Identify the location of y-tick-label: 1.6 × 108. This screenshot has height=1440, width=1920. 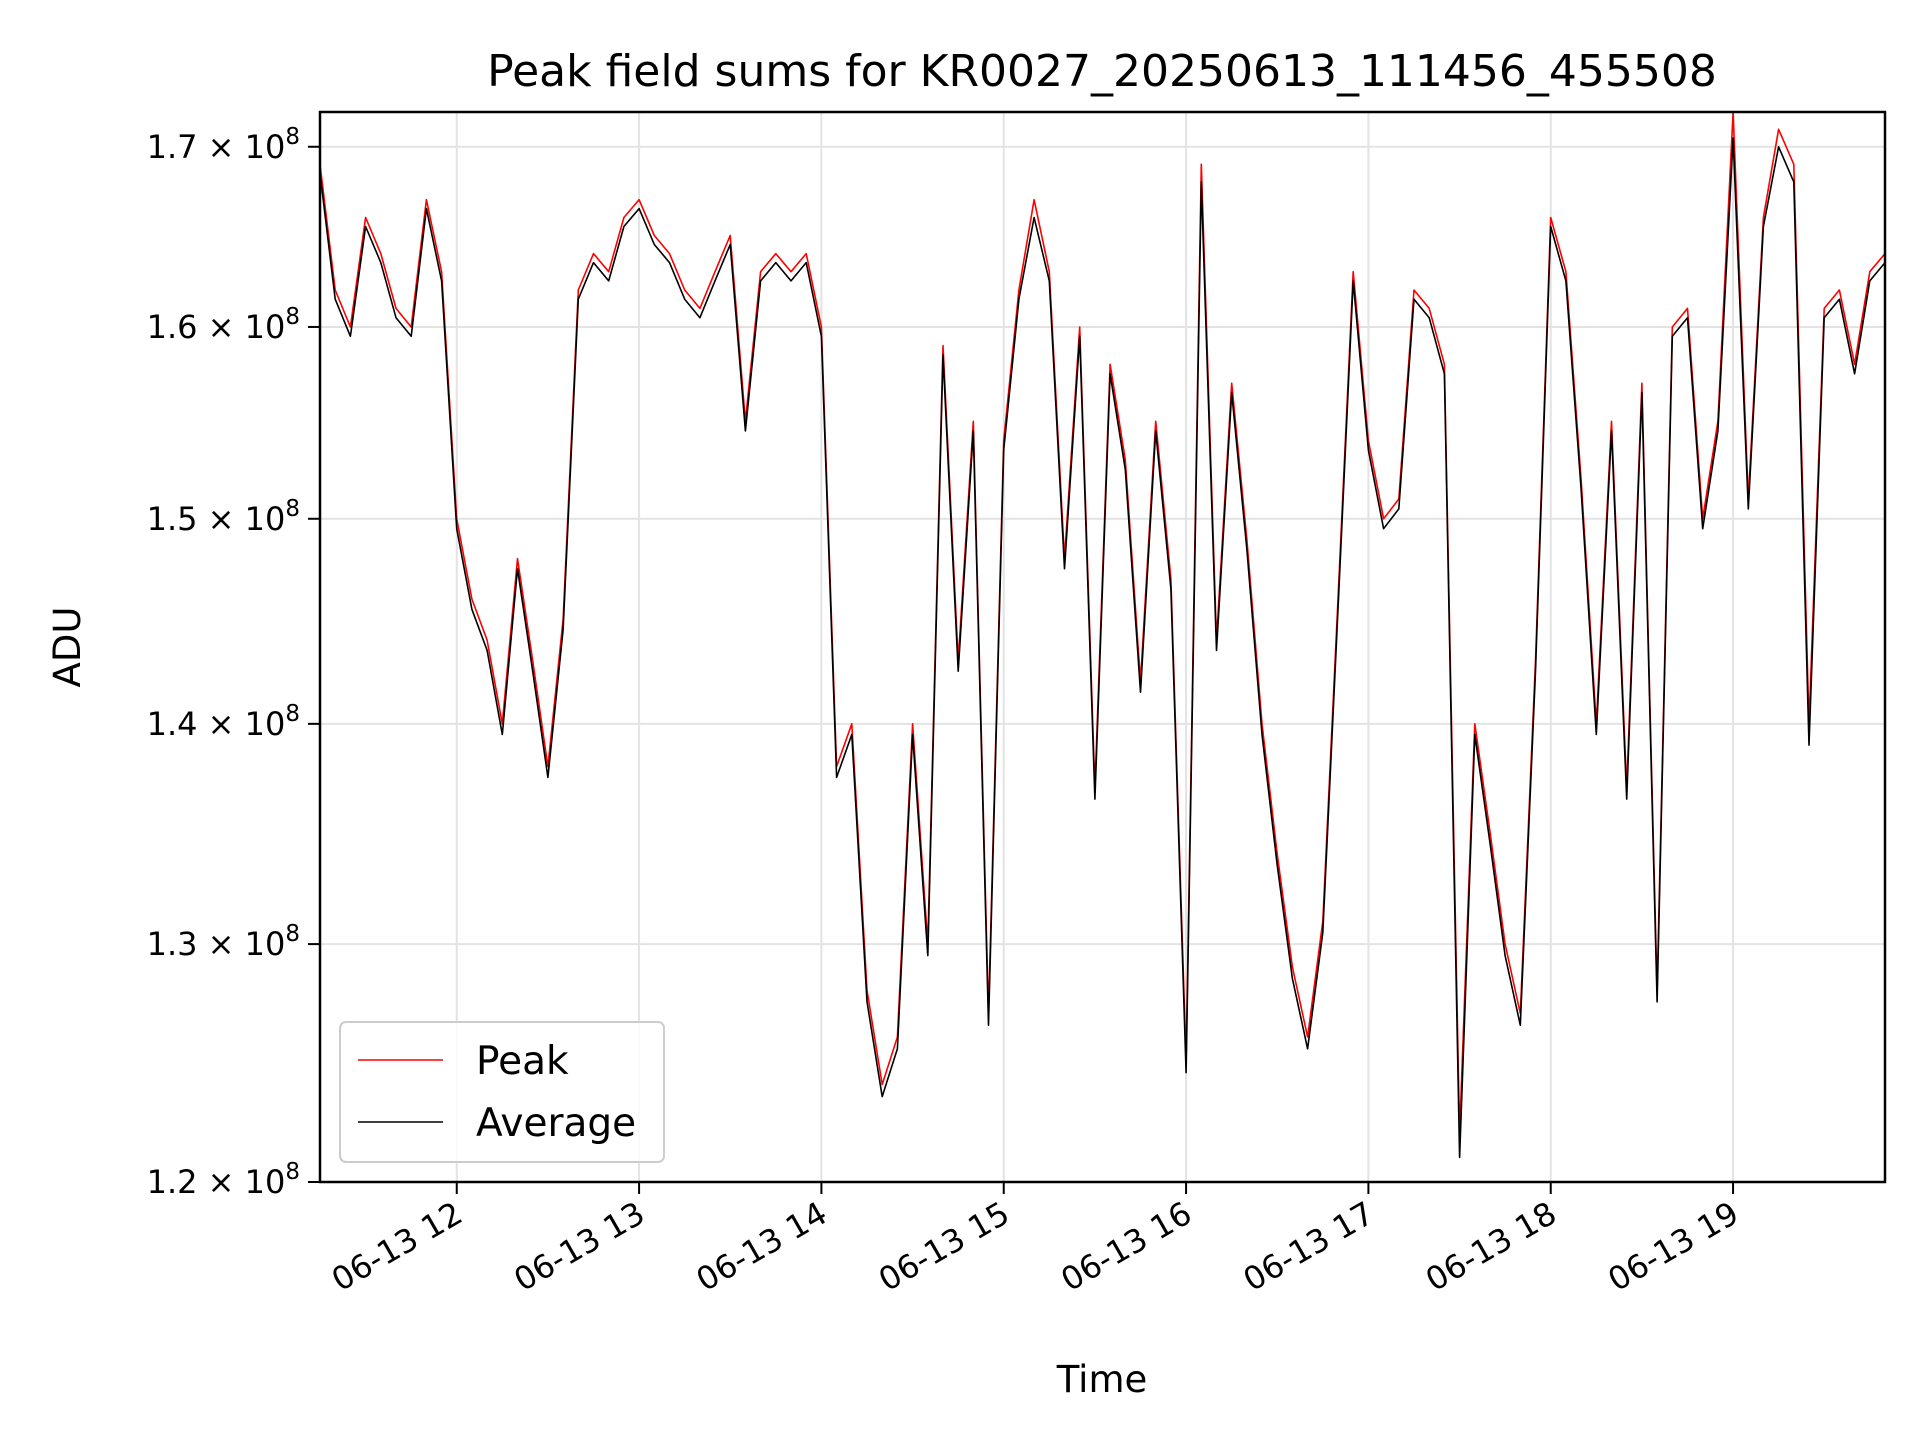
(223, 325).